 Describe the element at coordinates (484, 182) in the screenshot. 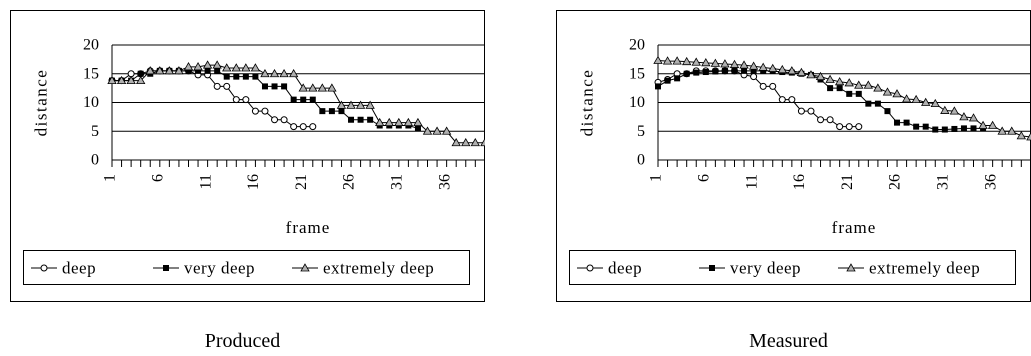

I see `x-tick-label: 41` at that location.